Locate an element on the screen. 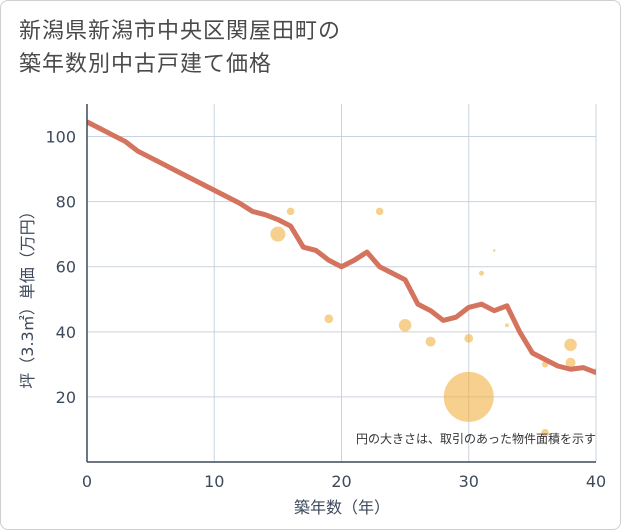 The image size is (621, 530). x-tick-label: 10 is located at coordinates (214, 481).